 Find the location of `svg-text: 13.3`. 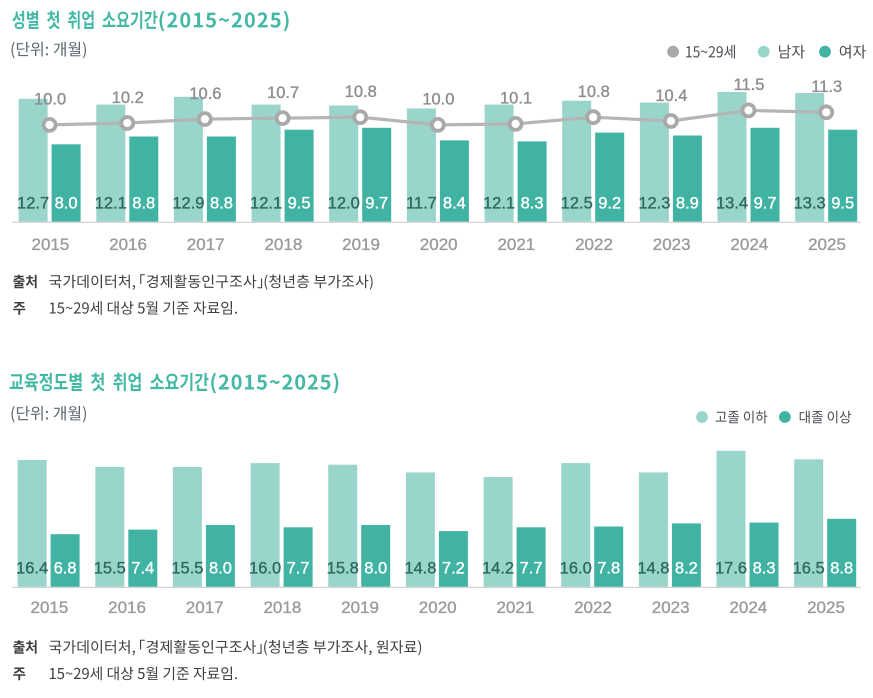

svg-text: 13.3 is located at coordinates (810, 204).